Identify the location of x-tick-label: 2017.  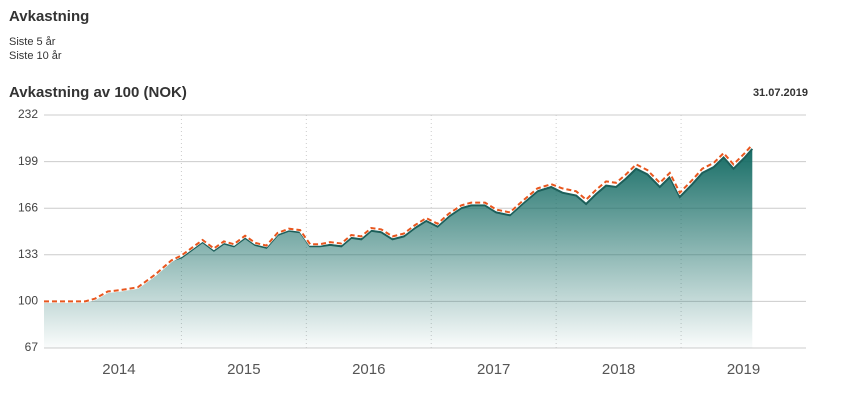
(493, 369).